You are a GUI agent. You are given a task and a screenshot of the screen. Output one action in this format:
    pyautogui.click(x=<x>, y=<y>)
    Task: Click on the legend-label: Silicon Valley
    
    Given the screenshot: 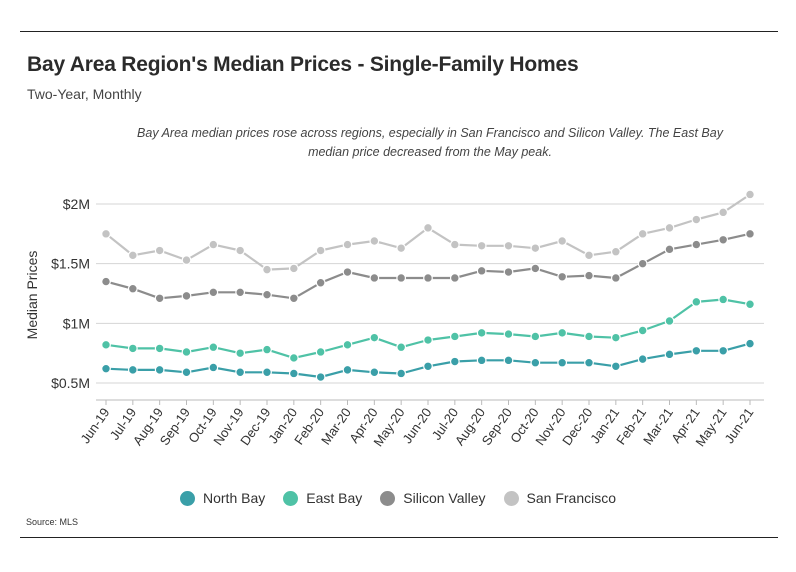 What is the action you would take?
    pyautogui.click(x=444, y=498)
    